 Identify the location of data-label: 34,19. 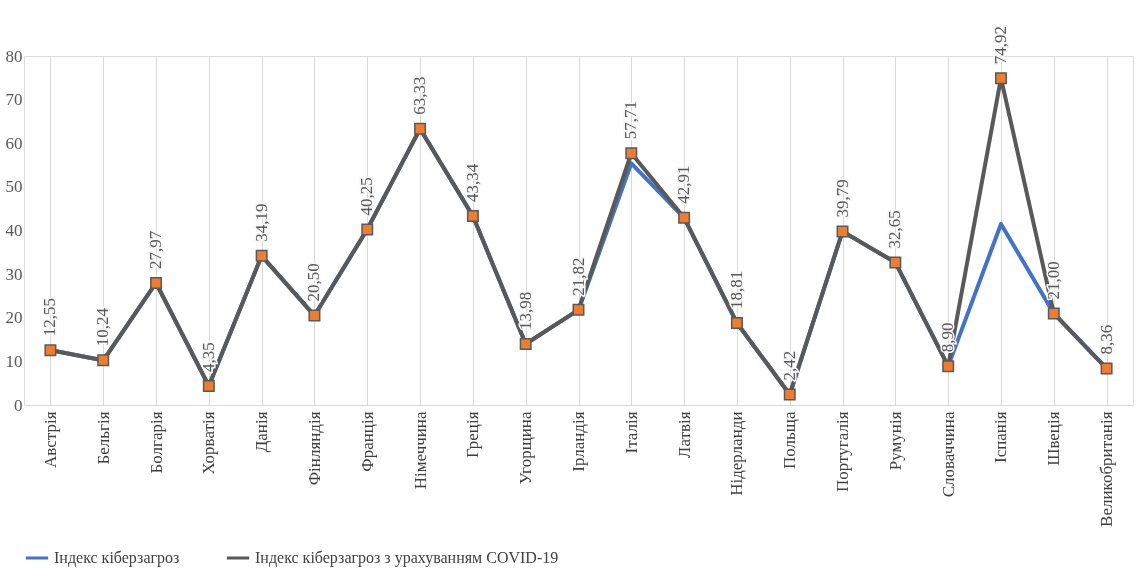
(261, 222).